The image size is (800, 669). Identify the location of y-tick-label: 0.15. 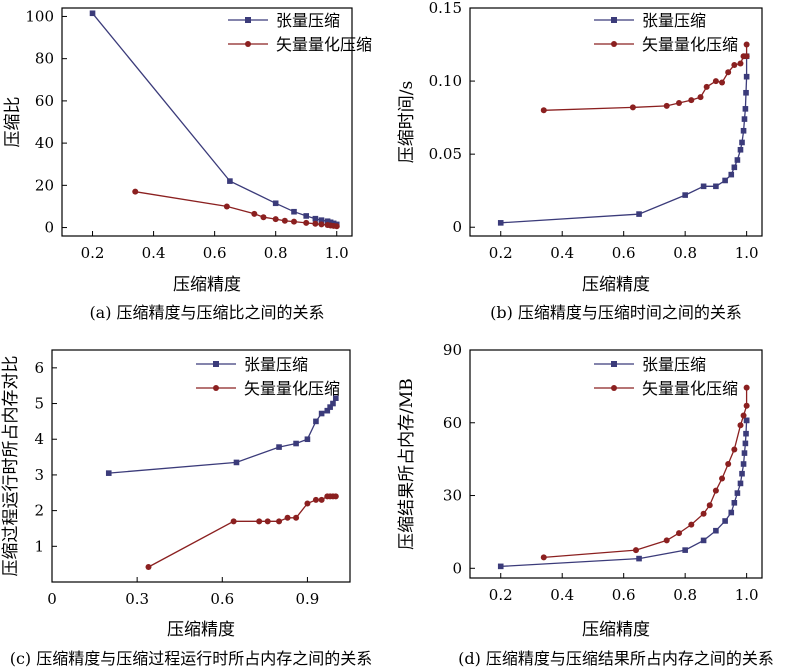
(445, 8).